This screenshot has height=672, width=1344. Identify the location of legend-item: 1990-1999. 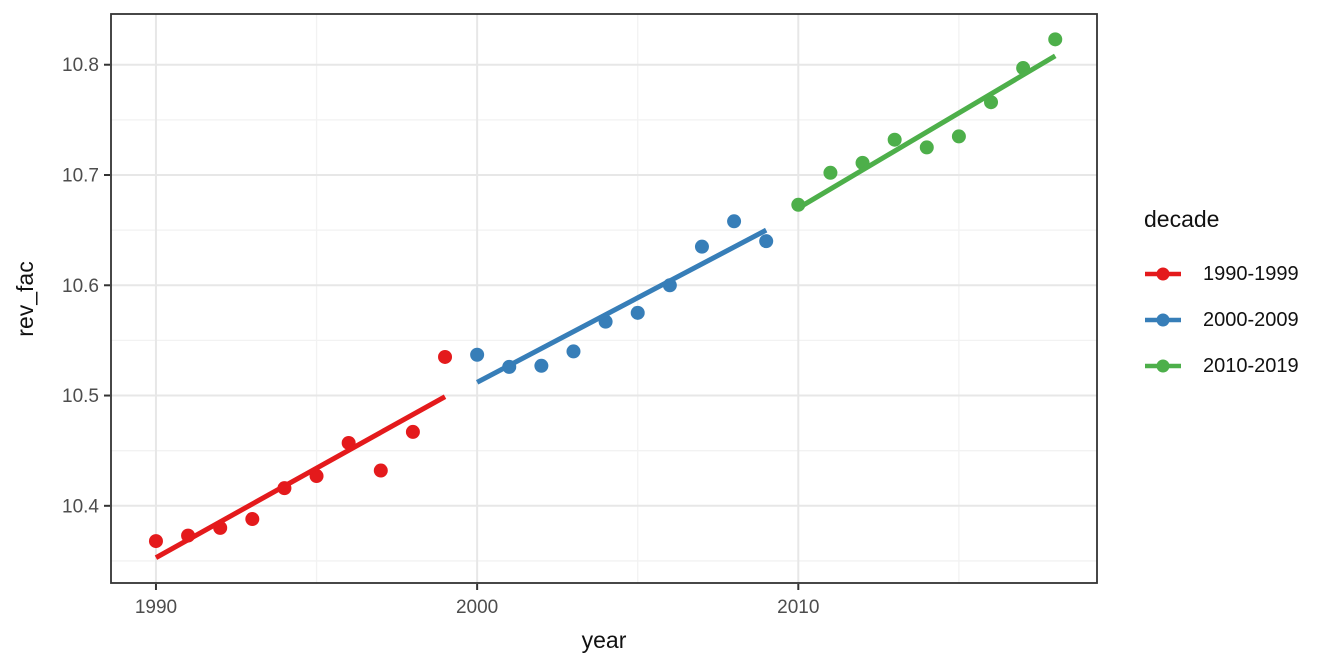
(1221, 273).